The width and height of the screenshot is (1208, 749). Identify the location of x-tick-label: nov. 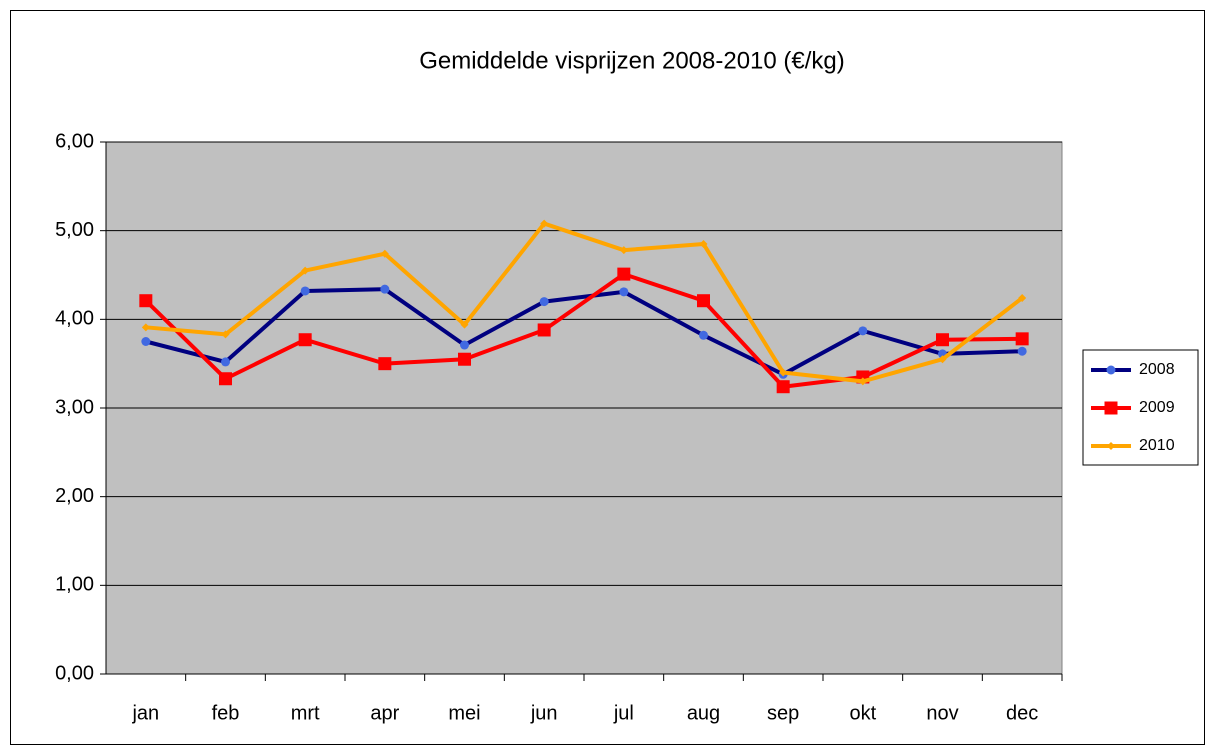
(942, 713).